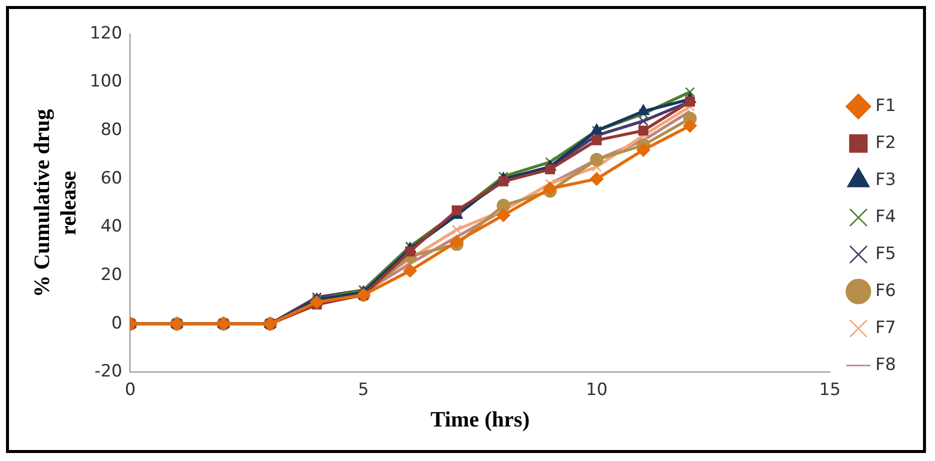 The height and width of the screenshot is (461, 935). Describe the element at coordinates (885, 254) in the screenshot. I see `legend-label: F5` at that location.